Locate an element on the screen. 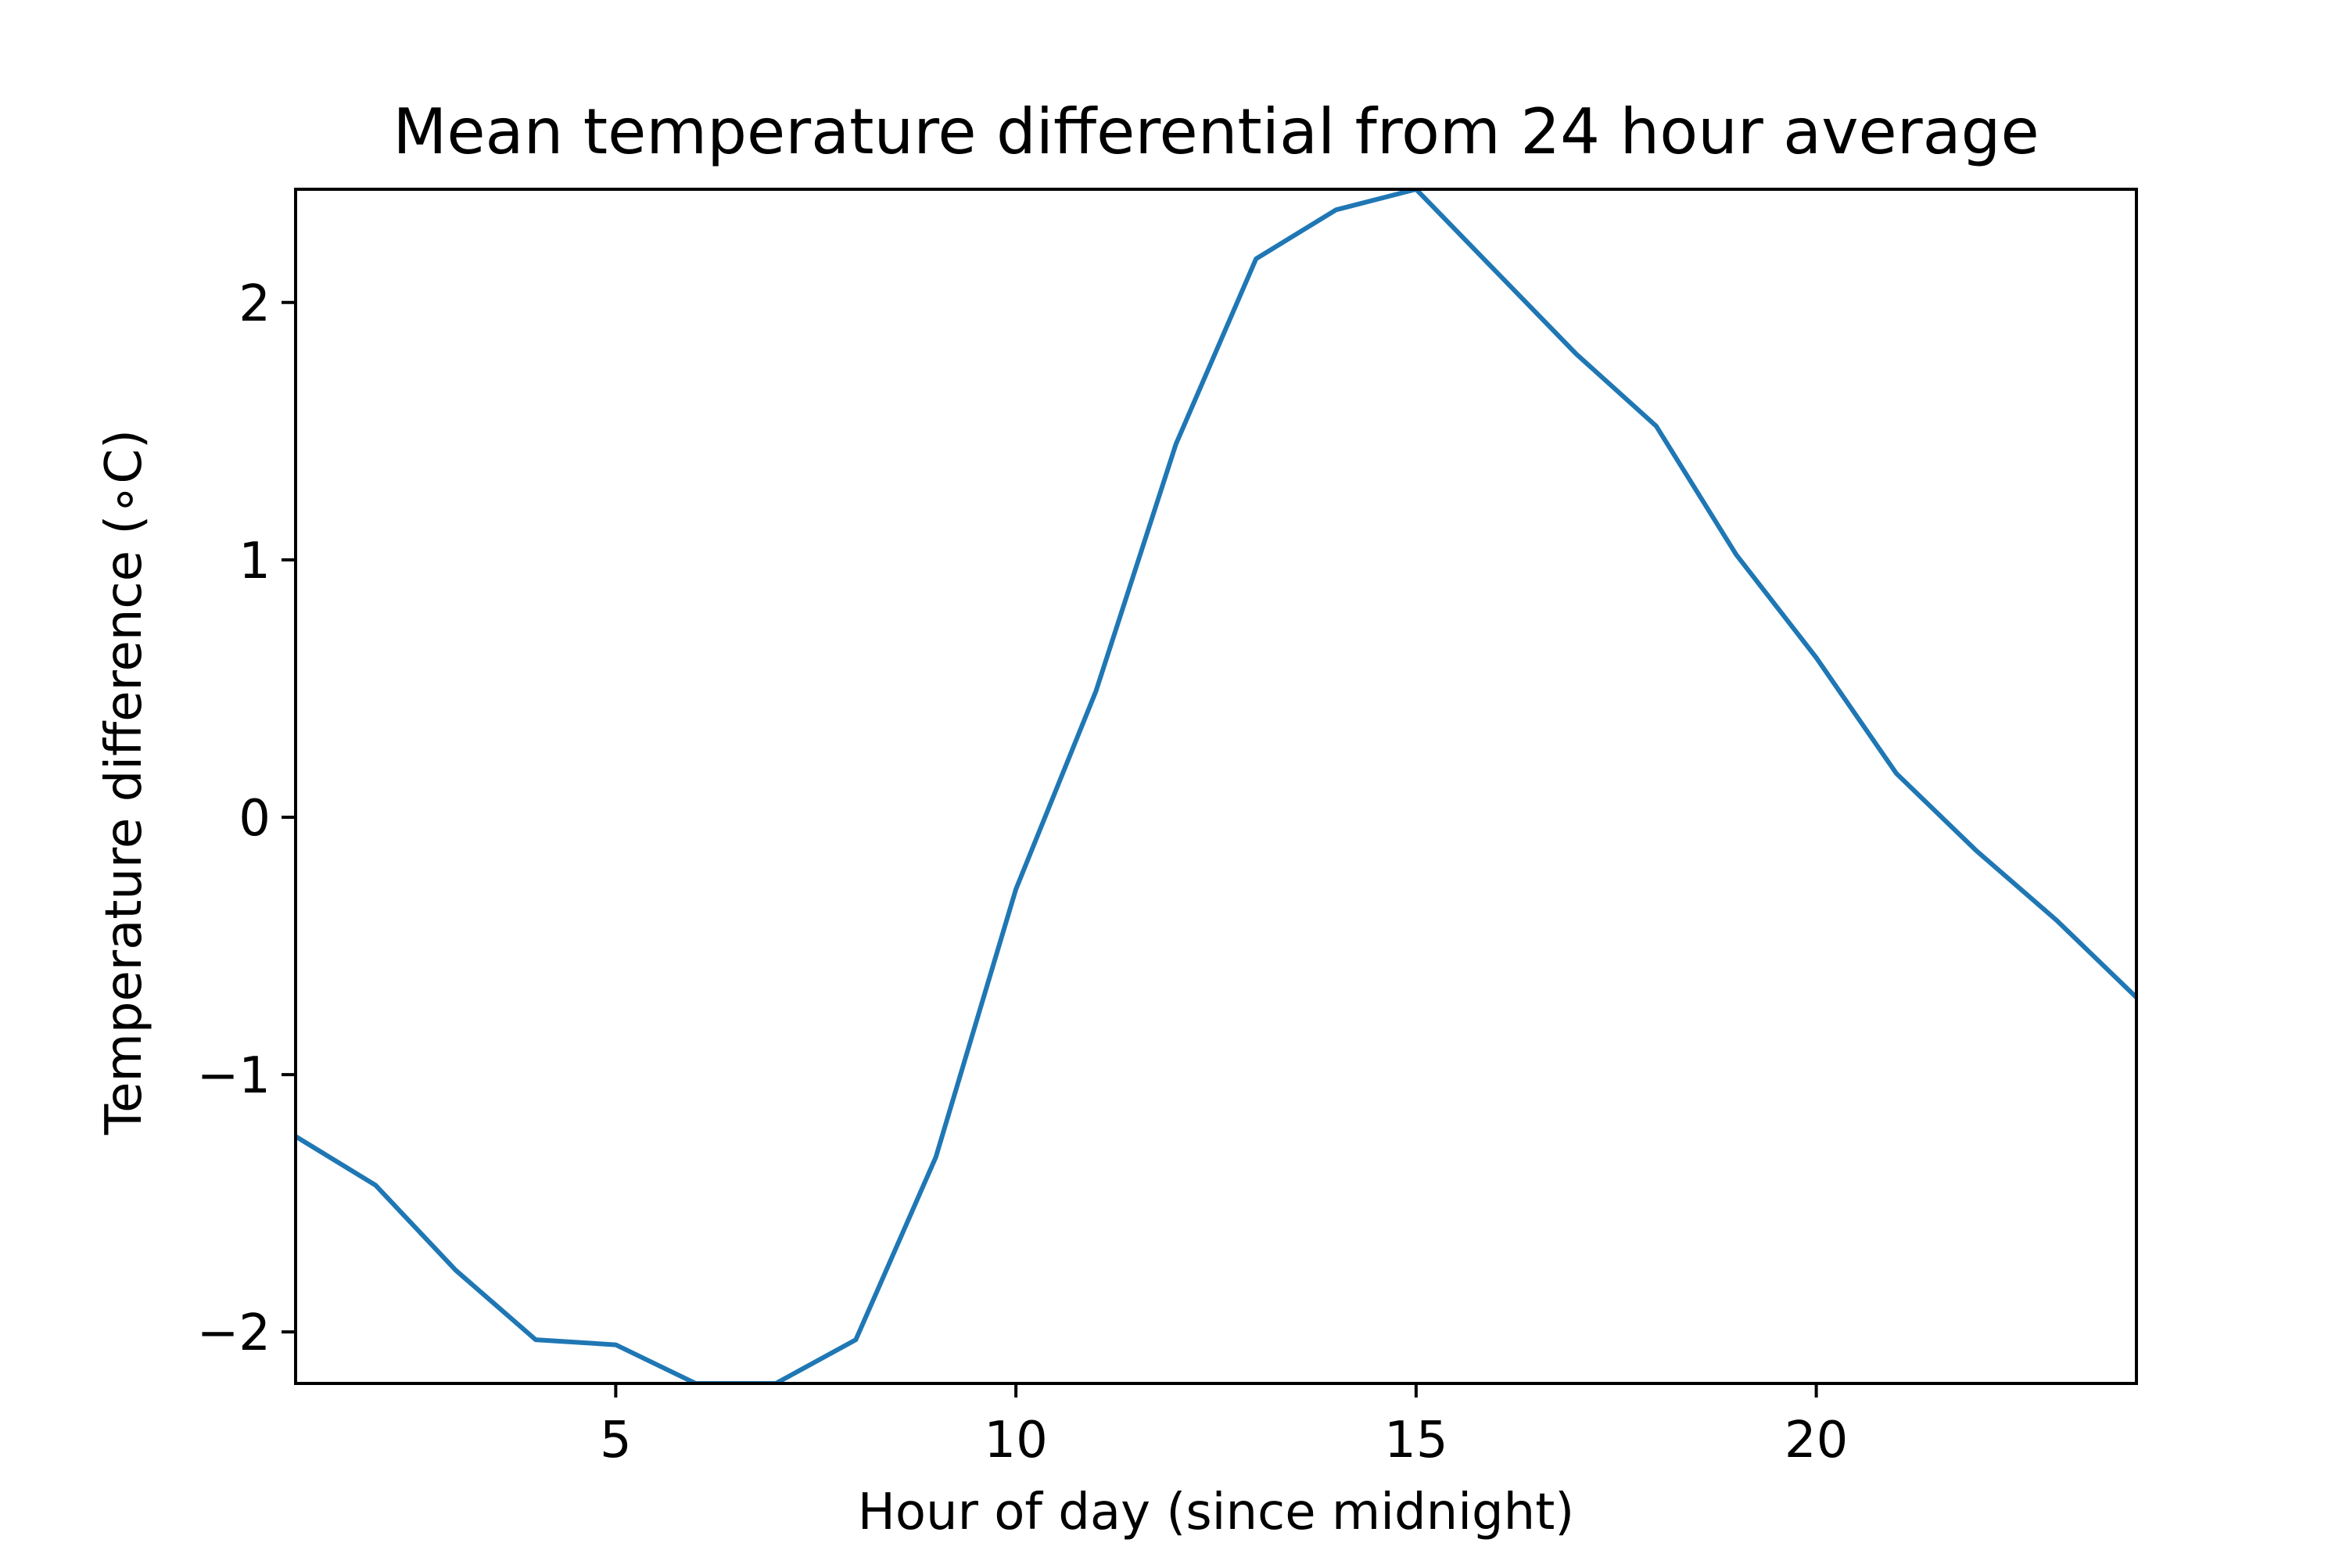  x-axis: 5 10 15 20 is located at coordinates (1224, 1426).